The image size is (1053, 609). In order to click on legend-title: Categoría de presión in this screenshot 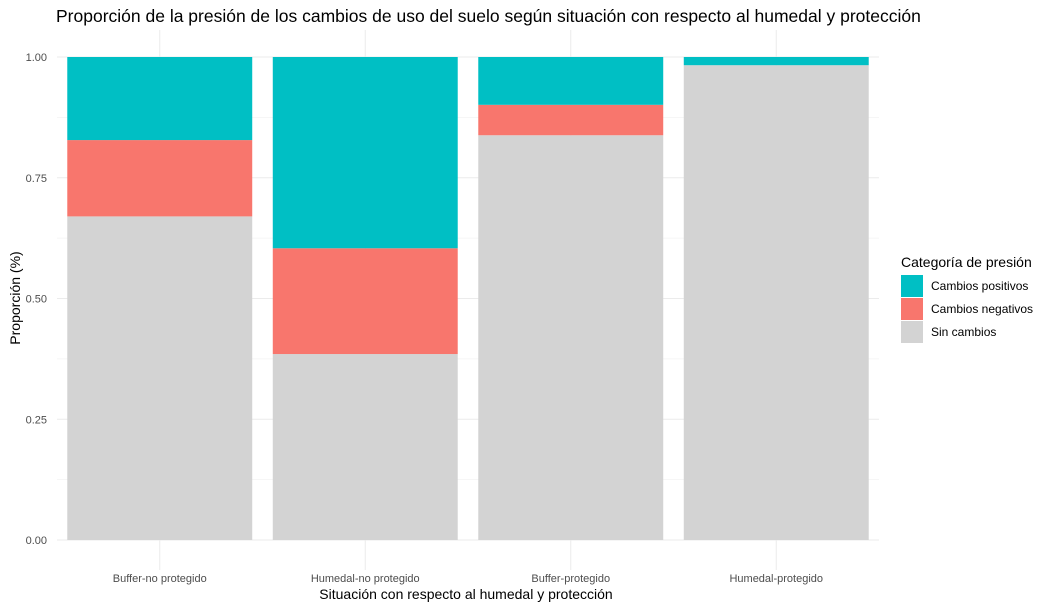, I will do `click(966, 262)`.